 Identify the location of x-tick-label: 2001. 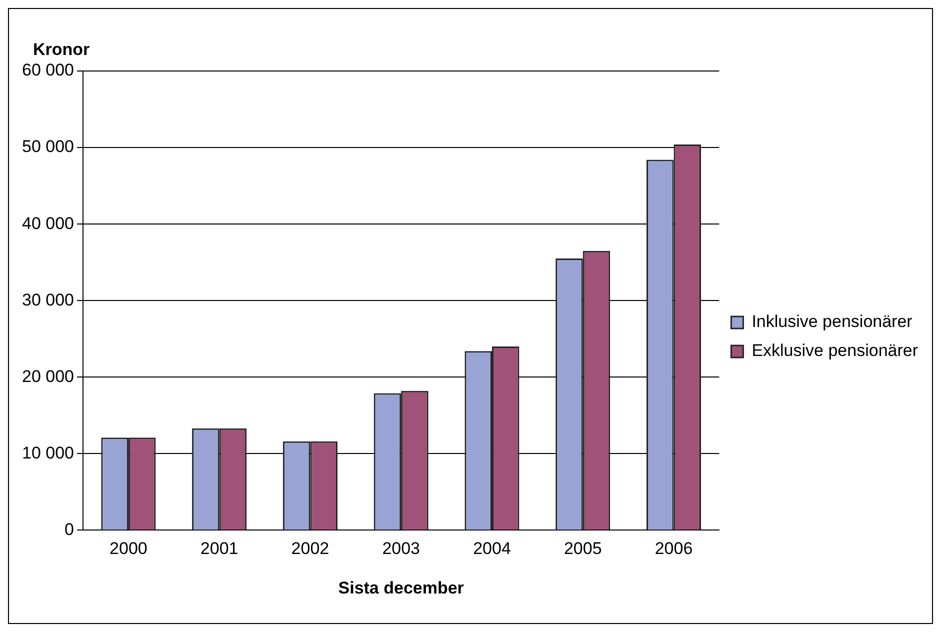
(219, 548).